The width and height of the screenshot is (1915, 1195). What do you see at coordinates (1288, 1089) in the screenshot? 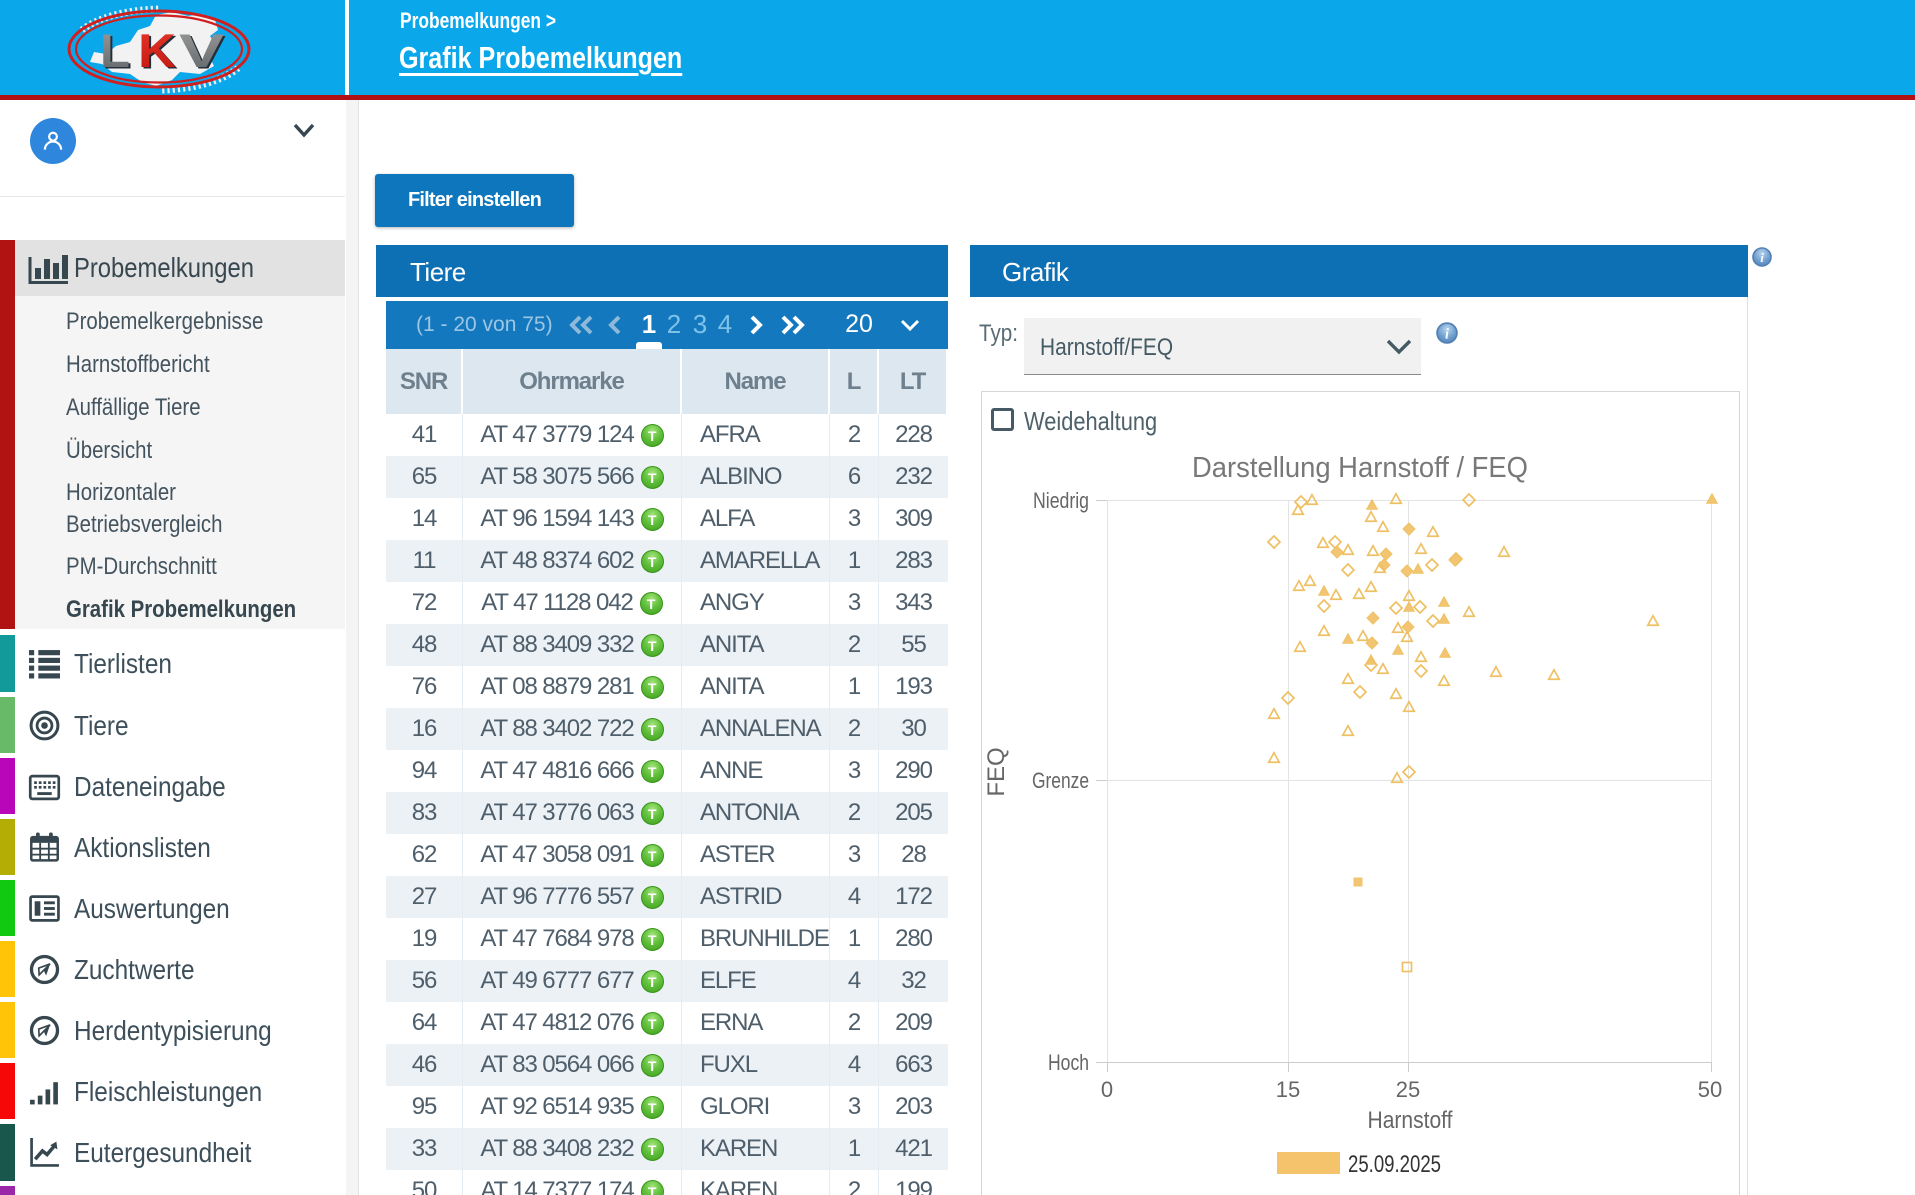
I see `svg-text: 15` at bounding box center [1288, 1089].